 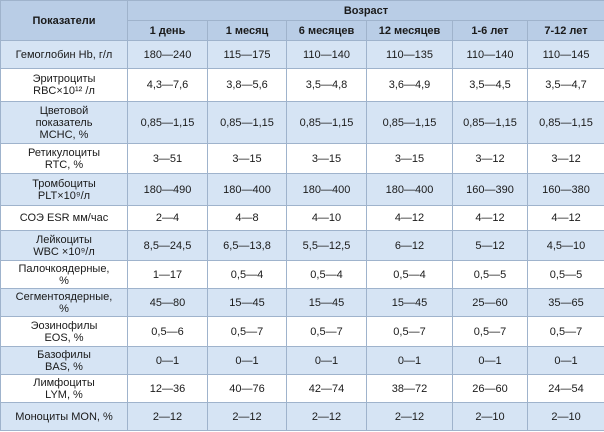 I want to click on age-column-header: 7-12 лет, so click(x=565, y=30).